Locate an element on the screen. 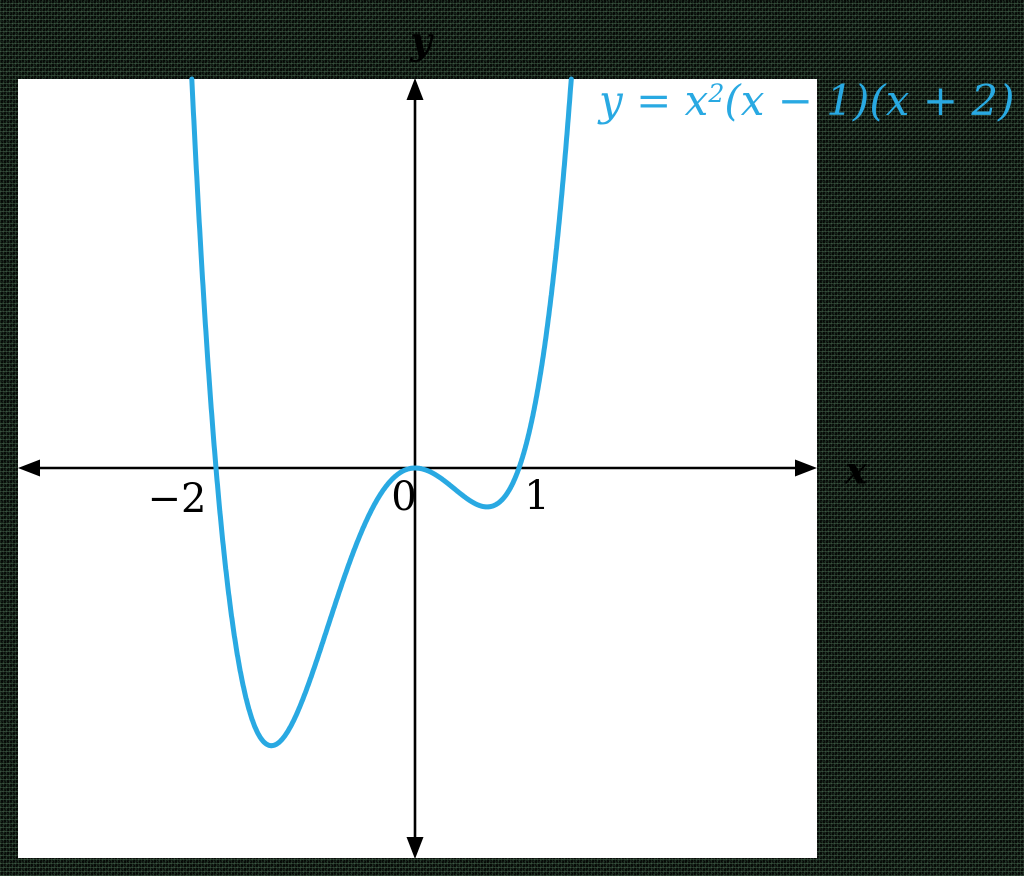  equation-suffix: (x − 1)(x + 2) is located at coordinates (869, 100).